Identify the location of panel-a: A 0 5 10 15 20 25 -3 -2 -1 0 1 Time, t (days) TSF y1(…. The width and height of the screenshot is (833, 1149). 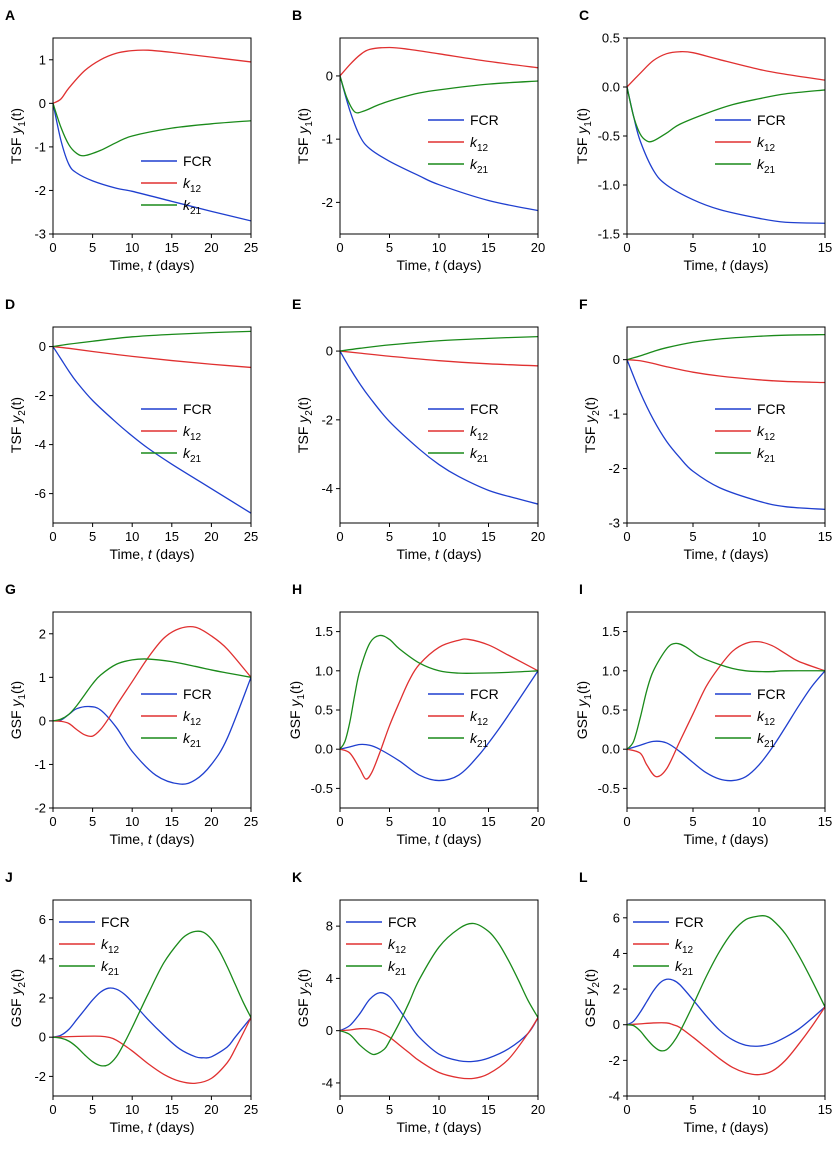
(131, 140).